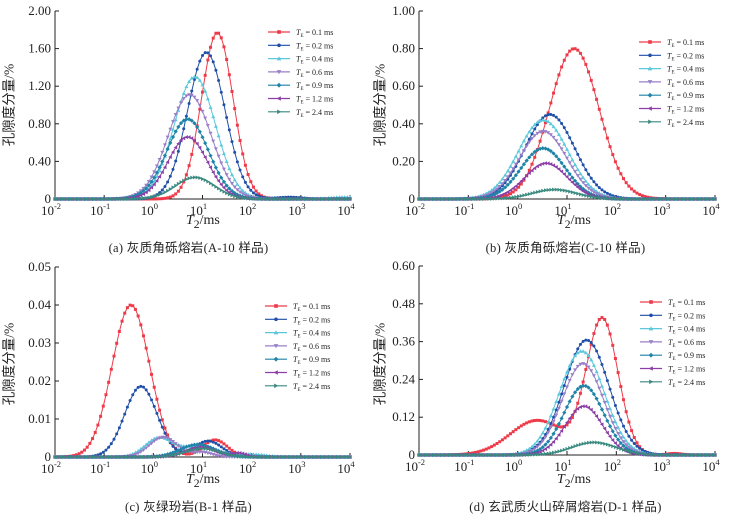 The height and width of the screenshot is (518, 754). I want to click on x-tick-exponent: 0, so click(520, 462).